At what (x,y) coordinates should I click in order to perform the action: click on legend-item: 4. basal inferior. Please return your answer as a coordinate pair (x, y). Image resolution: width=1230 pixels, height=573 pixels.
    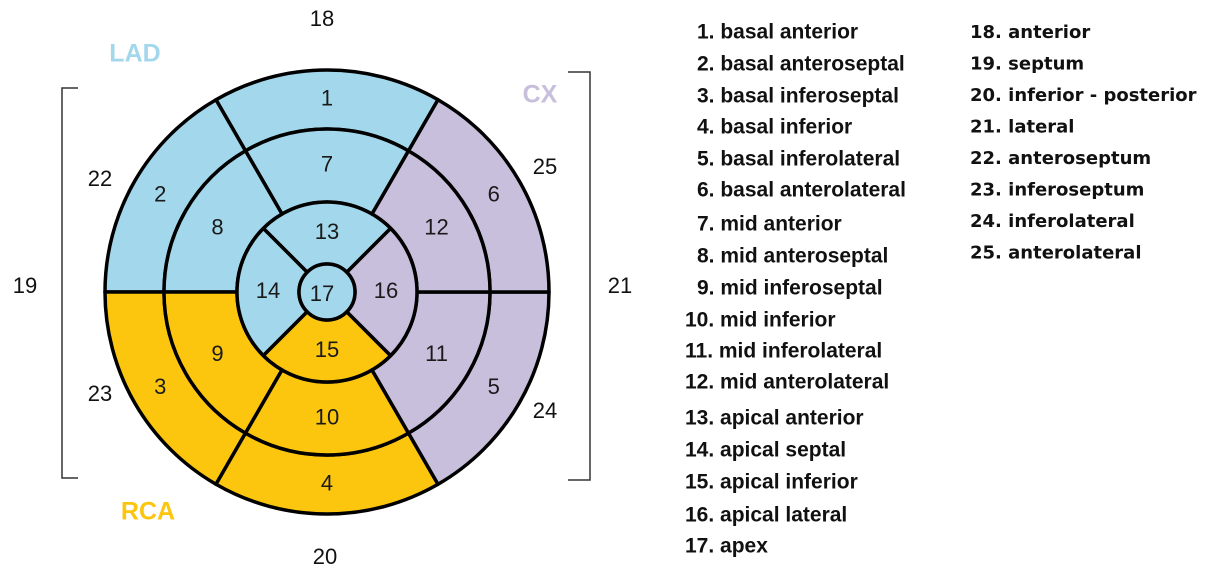
    Looking at the image, I should click on (774, 127).